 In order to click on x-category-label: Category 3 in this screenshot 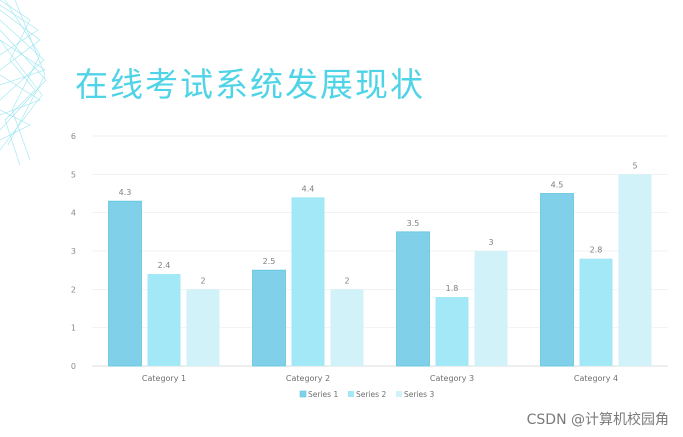, I will do `click(452, 378)`.